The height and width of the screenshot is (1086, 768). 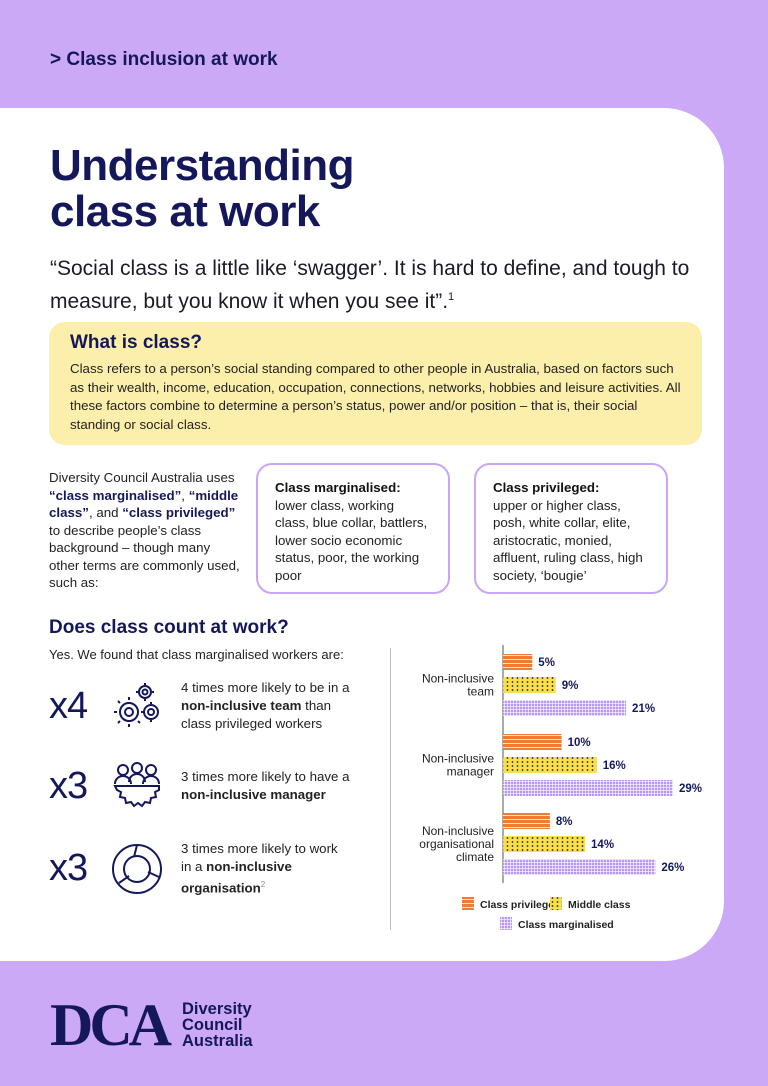 What do you see at coordinates (136, 705) in the screenshot?
I see `gears-icon` at bounding box center [136, 705].